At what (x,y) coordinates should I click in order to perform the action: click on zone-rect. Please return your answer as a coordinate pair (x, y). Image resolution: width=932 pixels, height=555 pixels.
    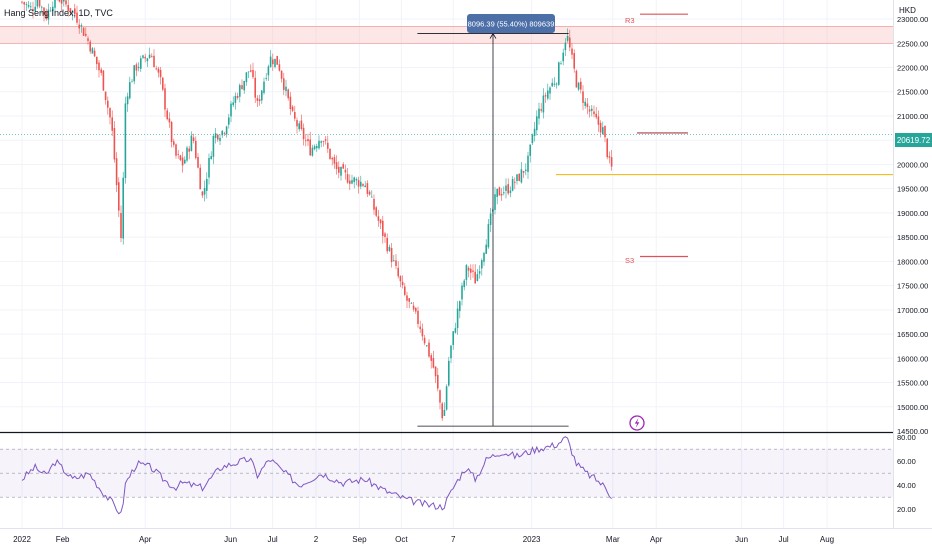
    Looking at the image, I should click on (446, 35).